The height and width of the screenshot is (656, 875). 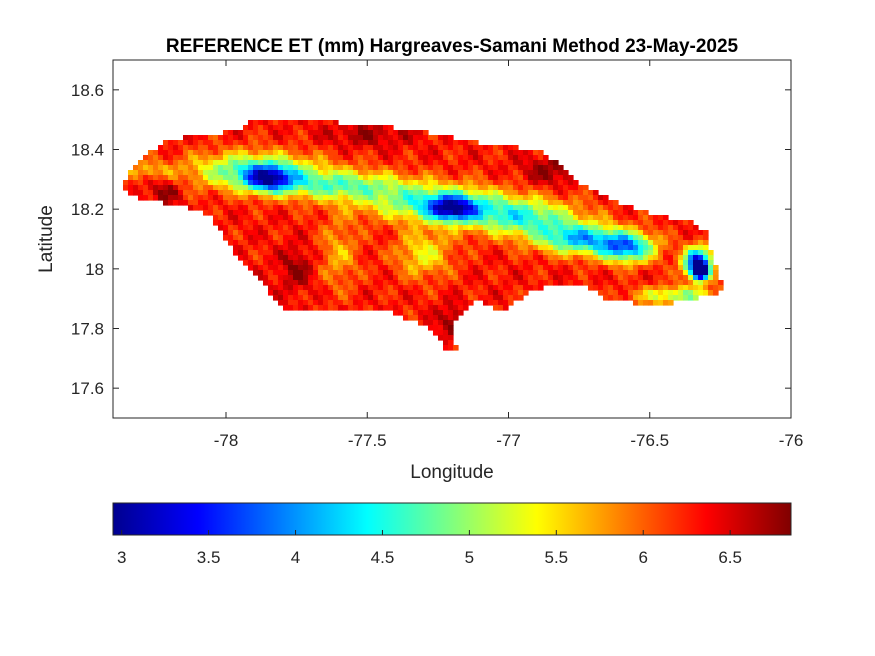 What do you see at coordinates (87, 150) in the screenshot?
I see `y-tick-label: 18.4` at bounding box center [87, 150].